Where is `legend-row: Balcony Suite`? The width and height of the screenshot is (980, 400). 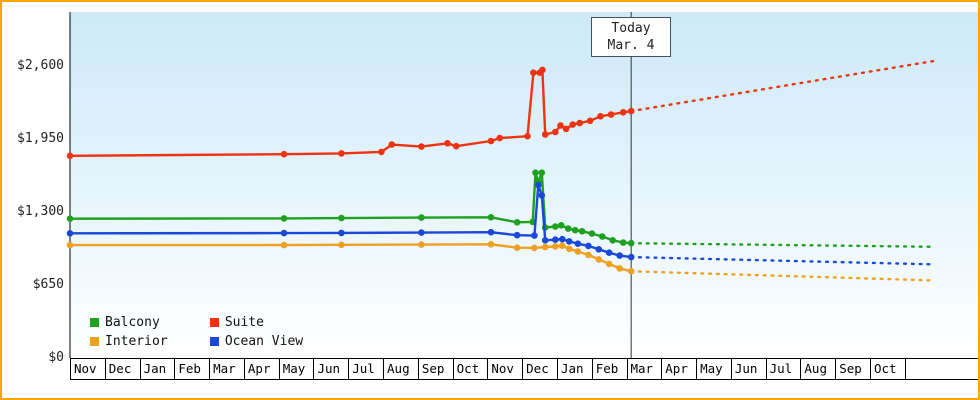
legend-row: Balcony Suite is located at coordinates (196, 322).